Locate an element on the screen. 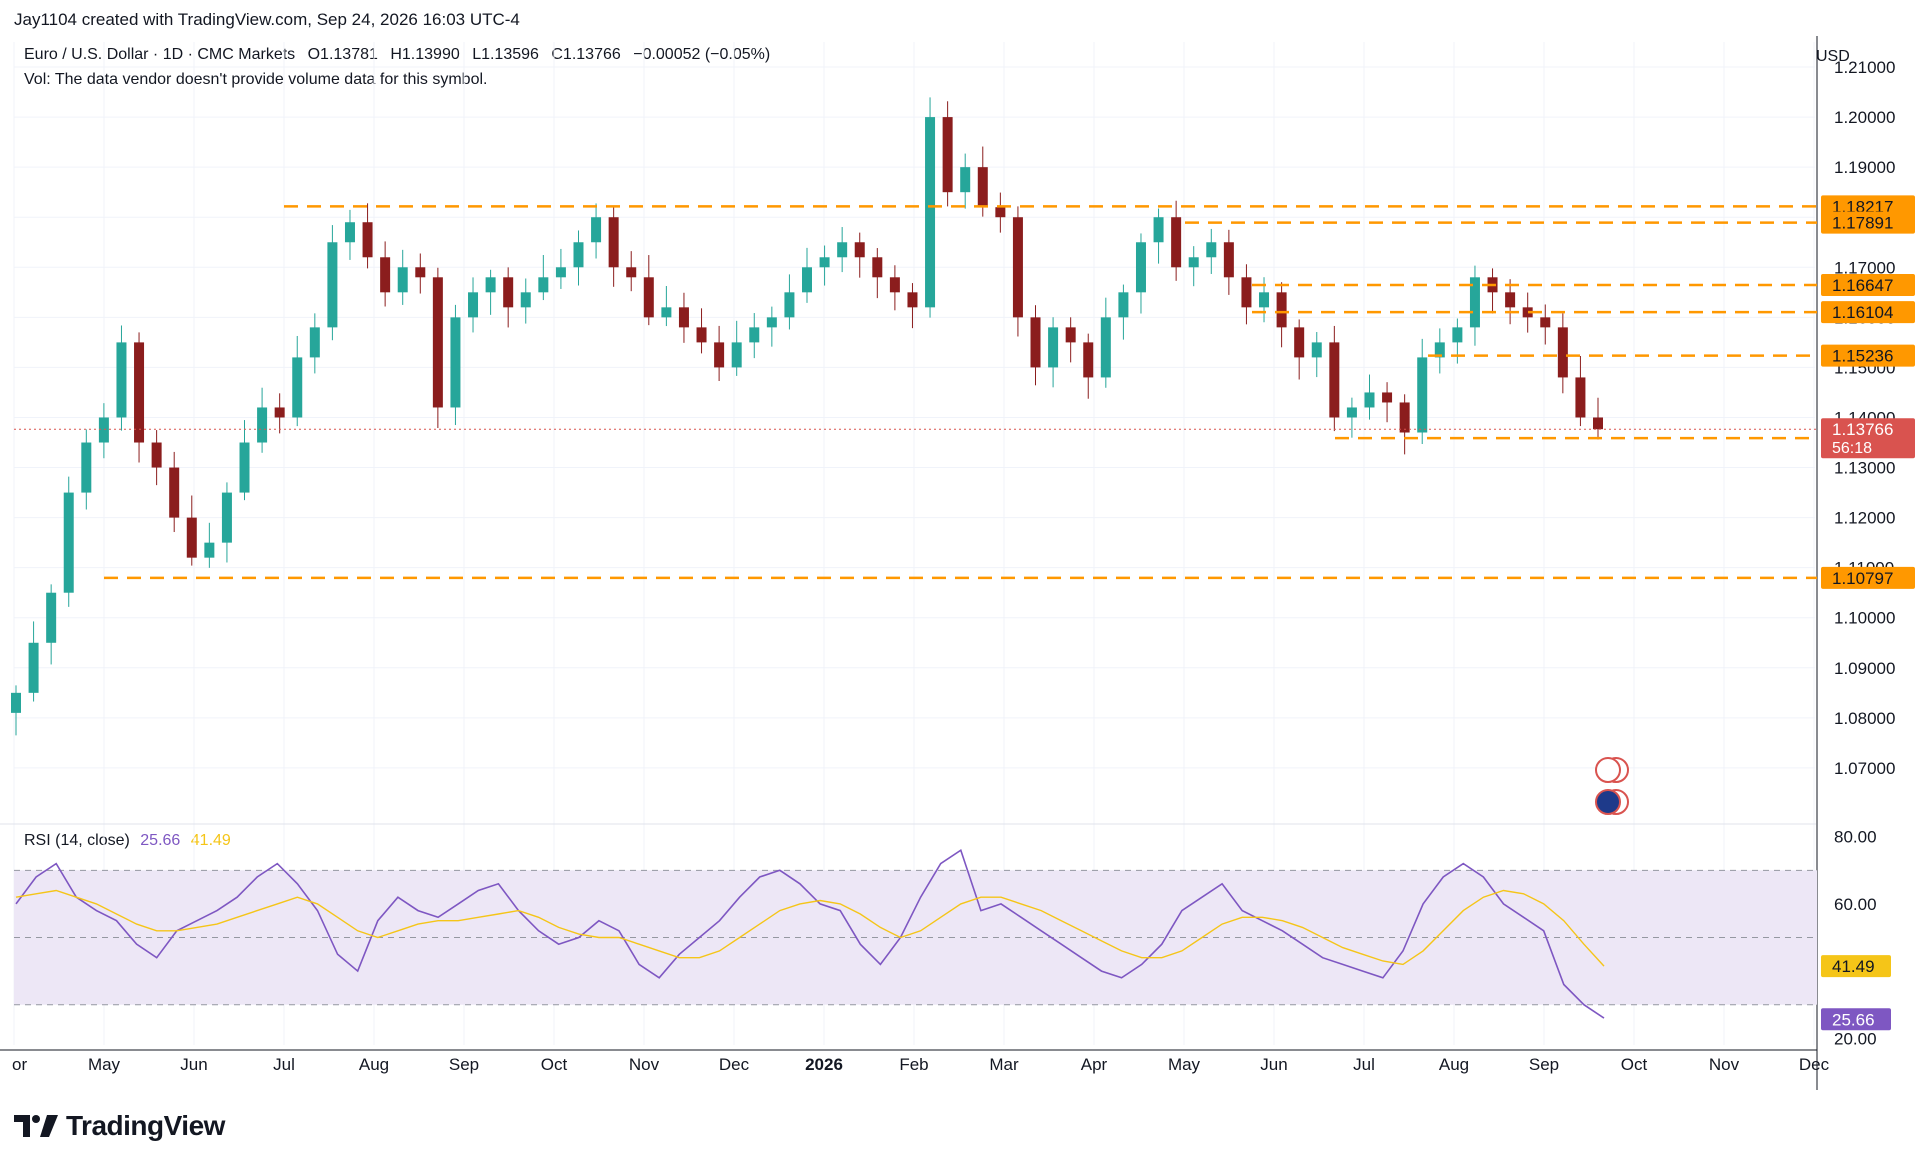 The width and height of the screenshot is (1920, 1169). time-tick-label: Mar is located at coordinates (1004, 1064).